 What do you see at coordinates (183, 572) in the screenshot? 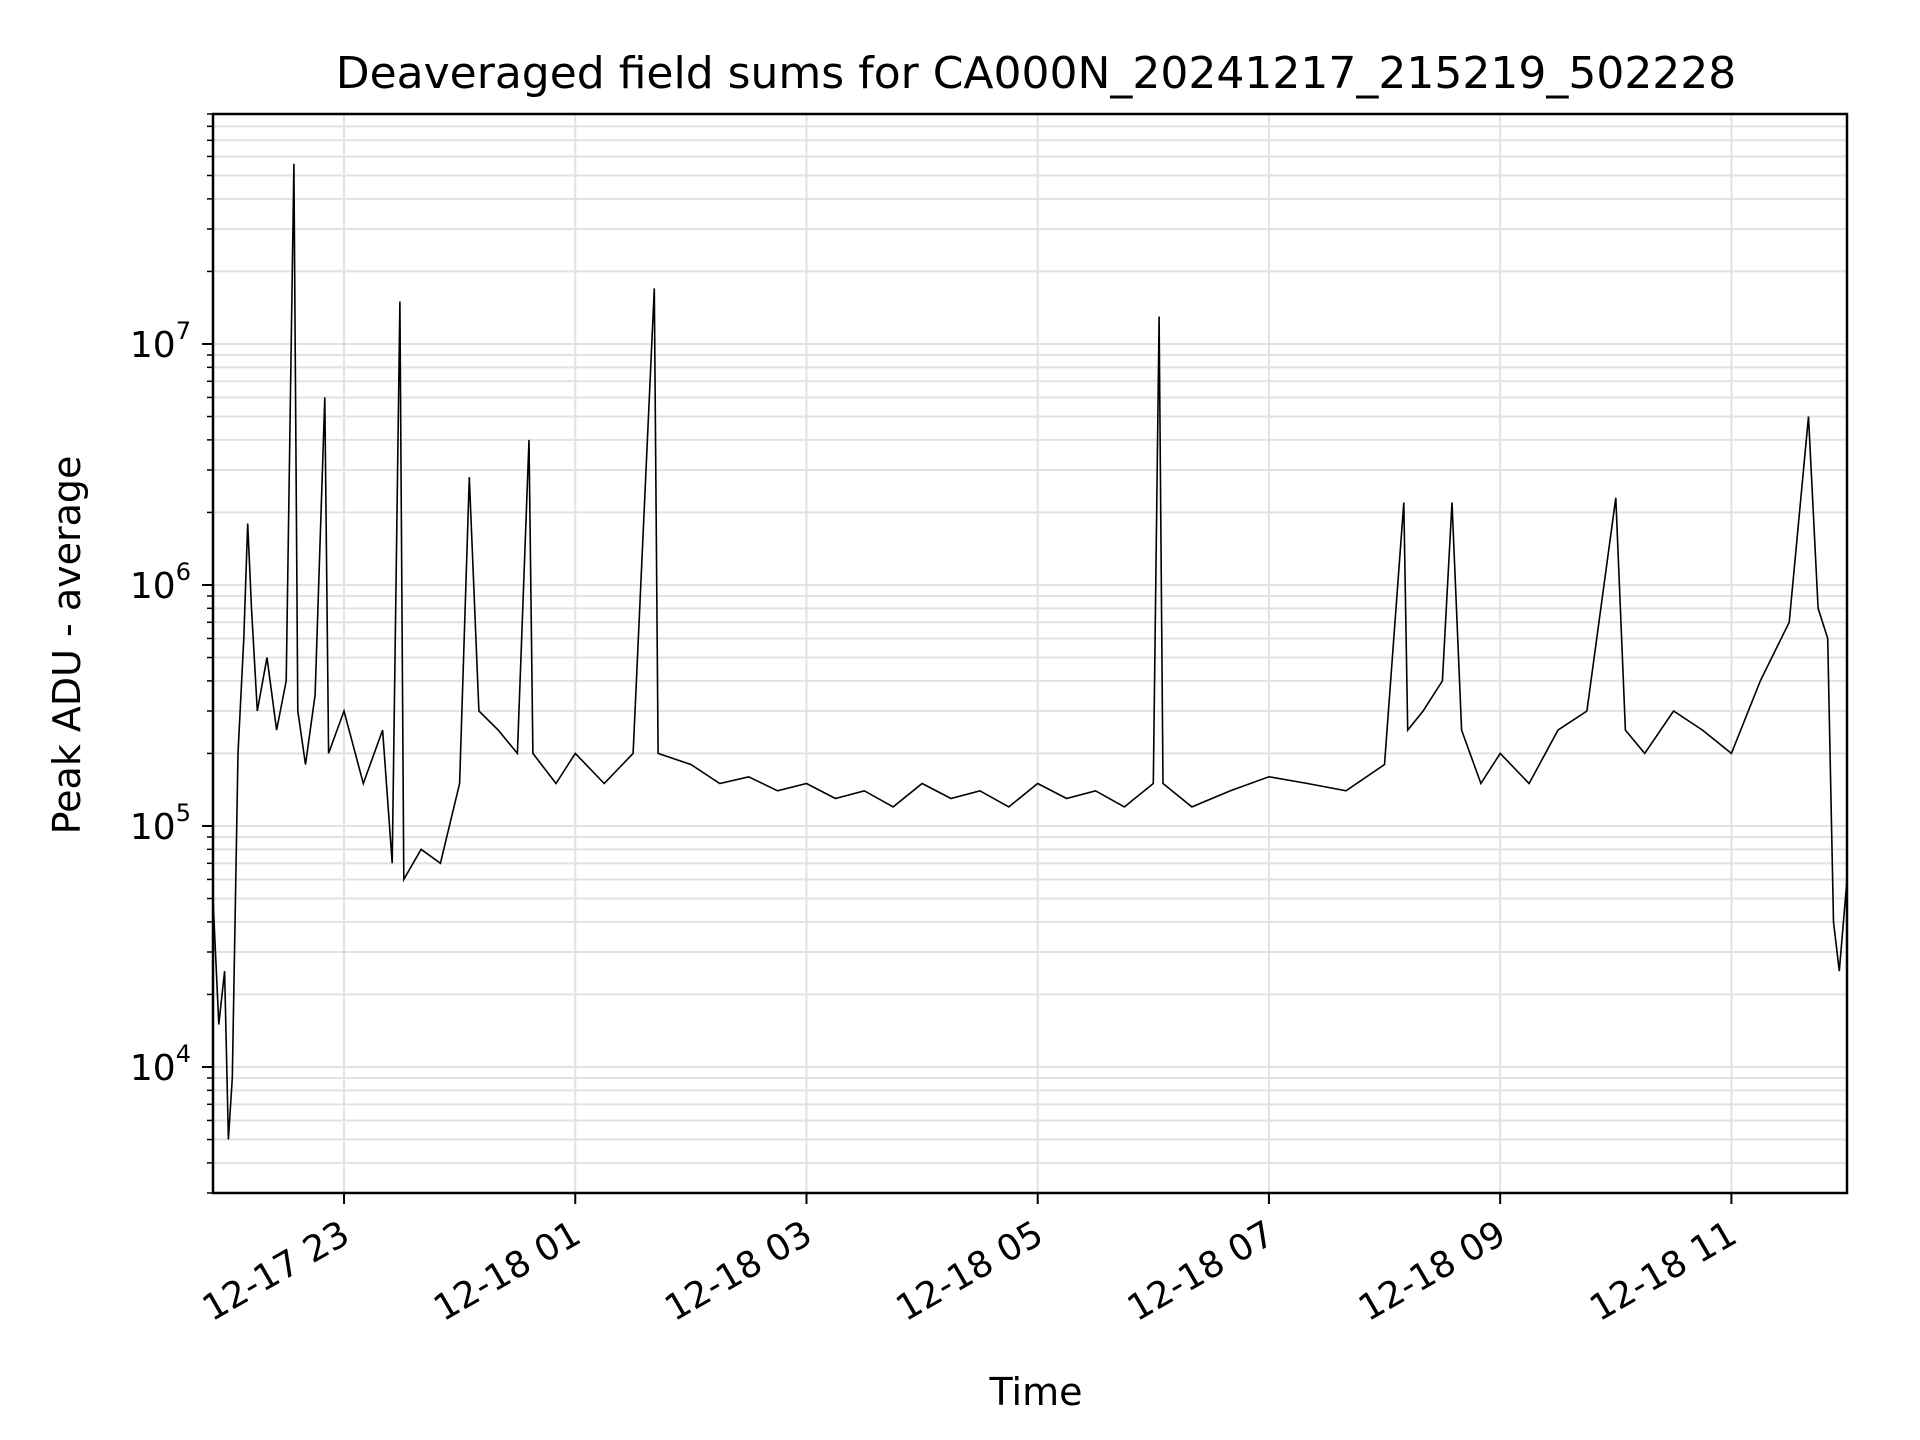
I see `y-tick-label-exponent: 6` at bounding box center [183, 572].